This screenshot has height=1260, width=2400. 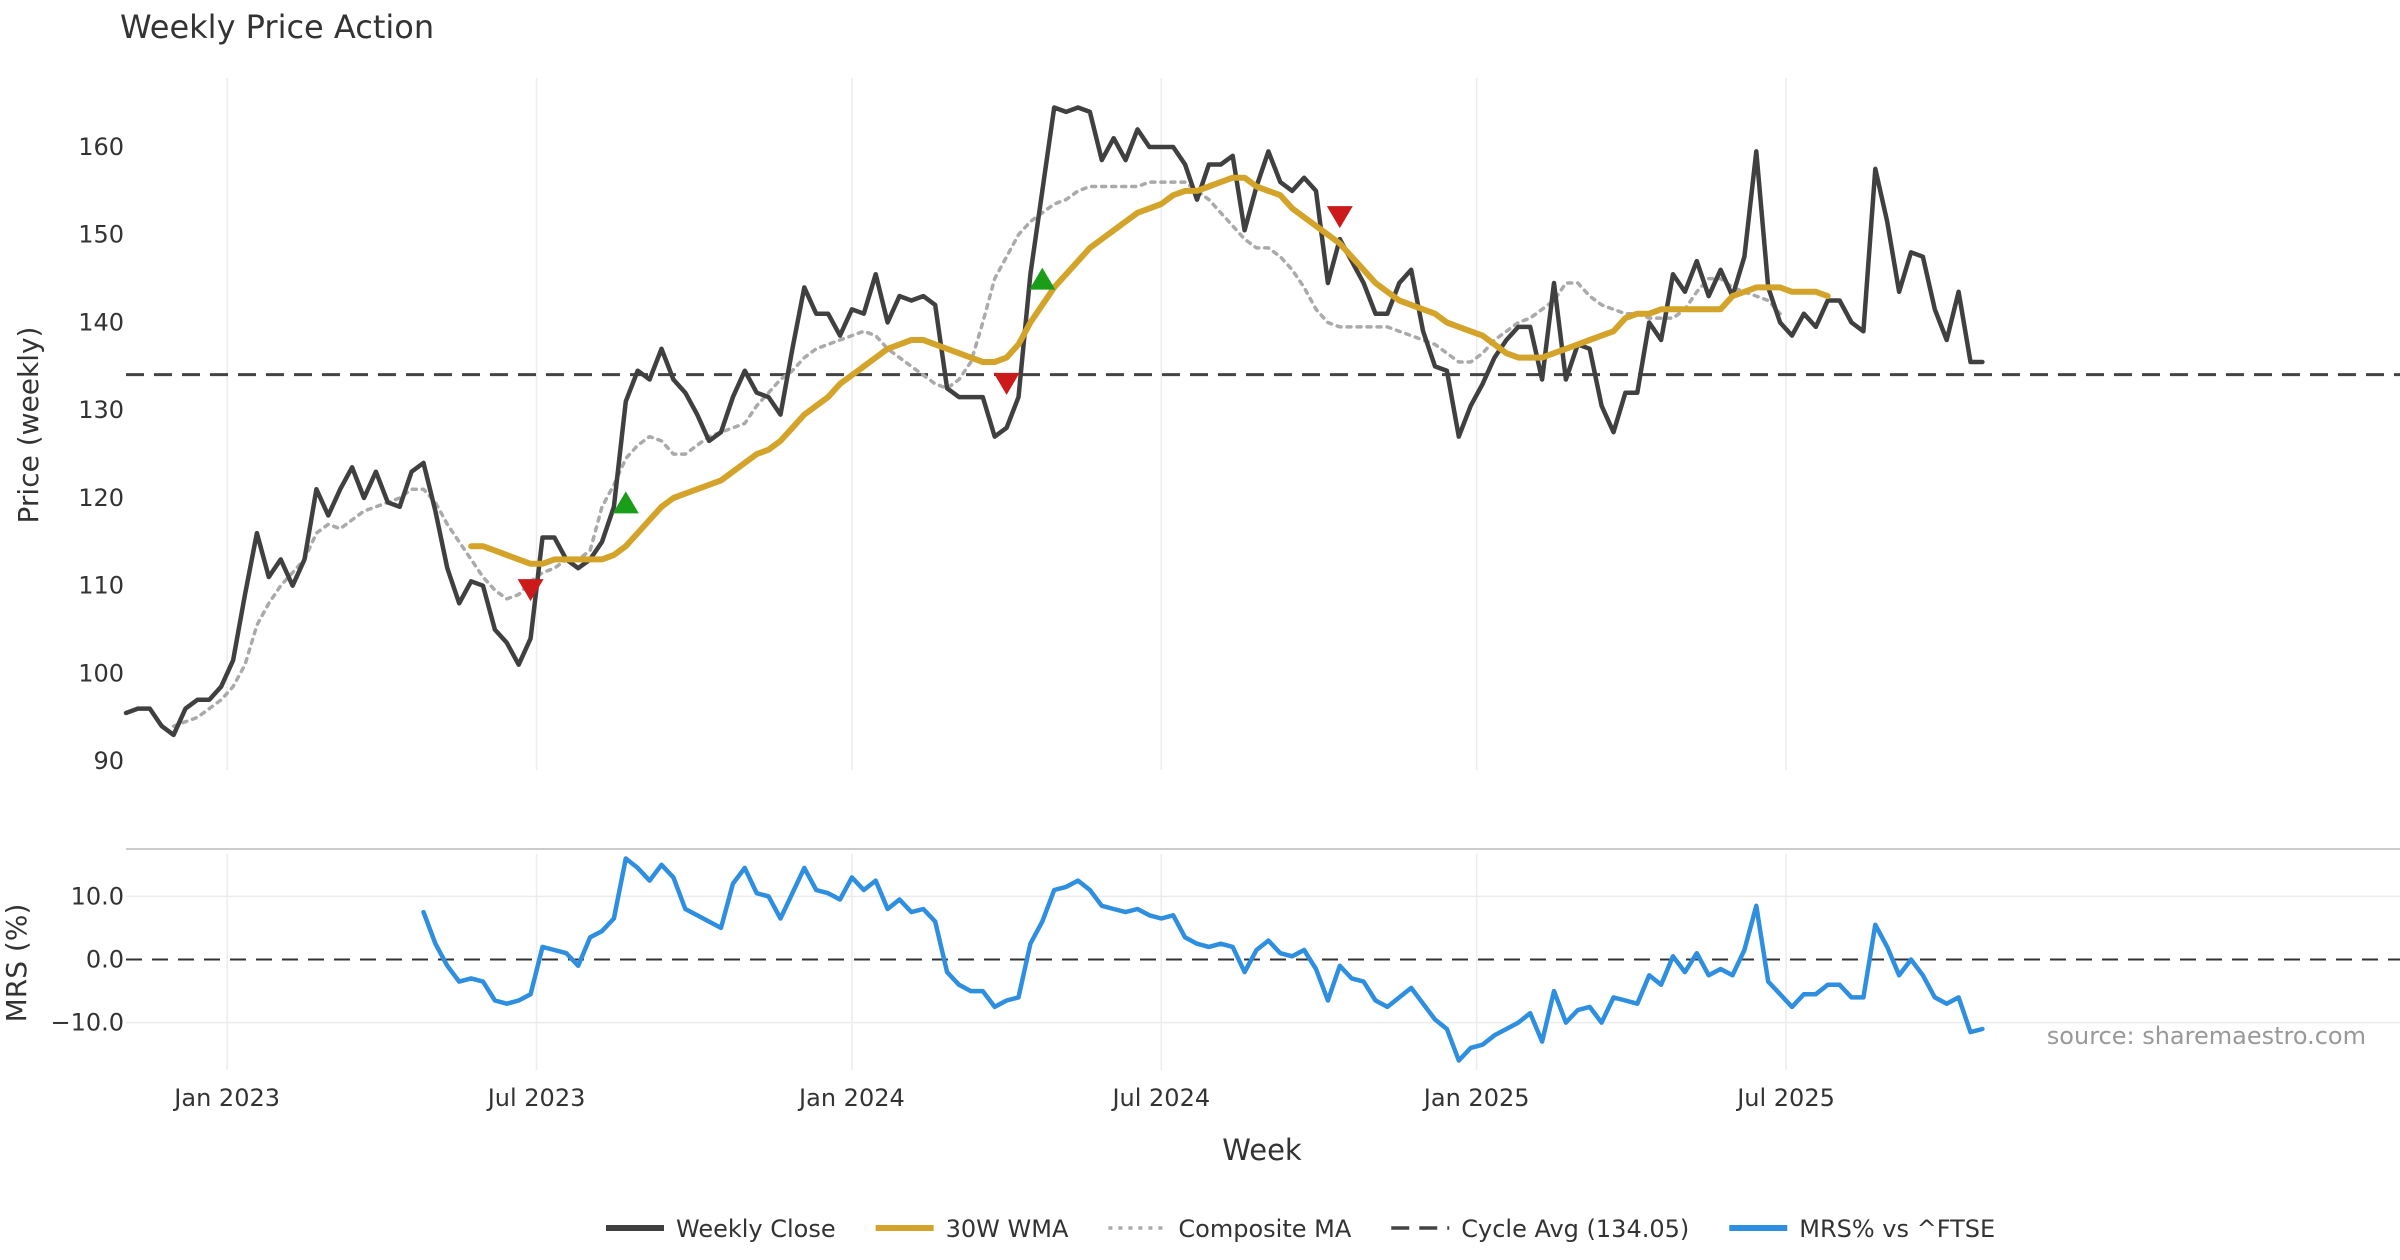 I want to click on legend-label-weekly-close: Weekly Close, so click(x=756, y=1229).